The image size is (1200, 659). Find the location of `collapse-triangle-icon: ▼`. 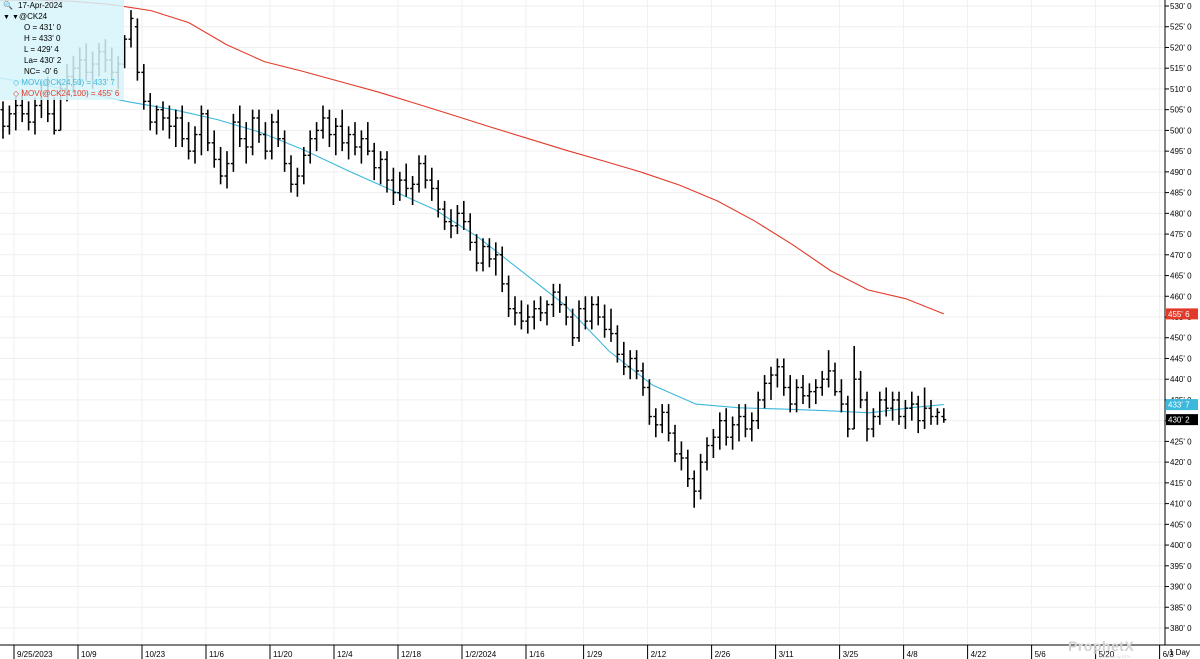

collapse-triangle-icon: ▼ is located at coordinates (6, 17).